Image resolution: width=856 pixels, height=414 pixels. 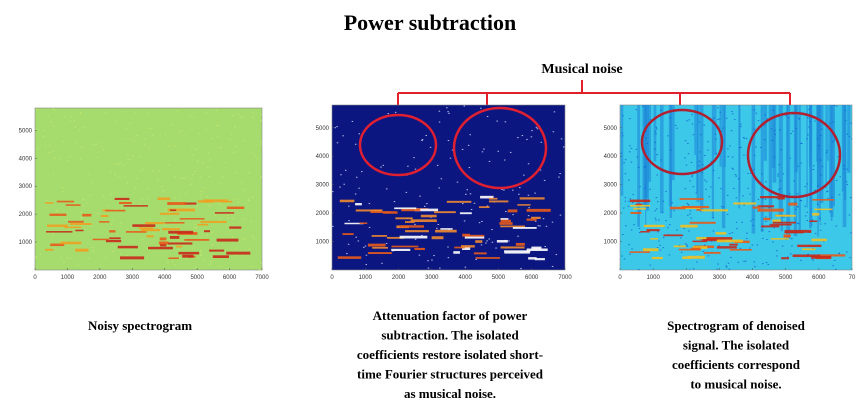 What do you see at coordinates (68, 278) in the screenshot?
I see `x-tick-label: 1000` at bounding box center [68, 278].